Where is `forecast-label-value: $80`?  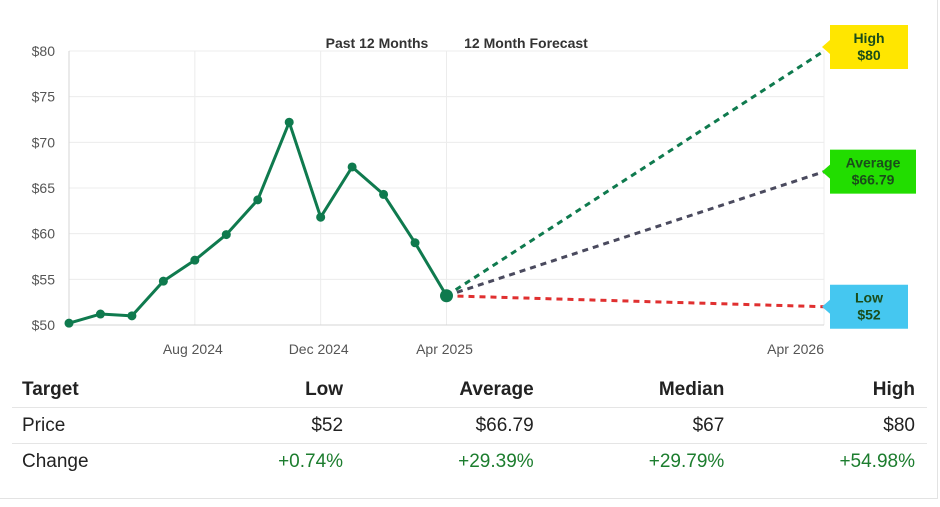
forecast-label-value: $80 is located at coordinates (869, 55).